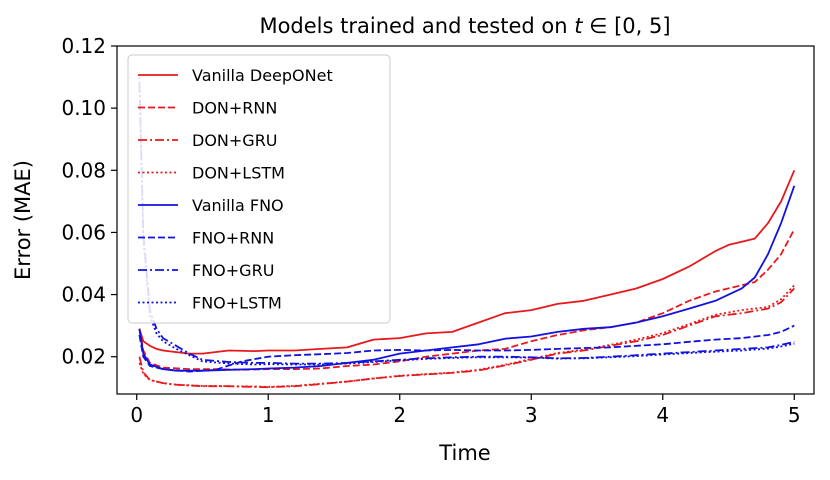  I want to click on x-tick-label: 5, so click(794, 415).